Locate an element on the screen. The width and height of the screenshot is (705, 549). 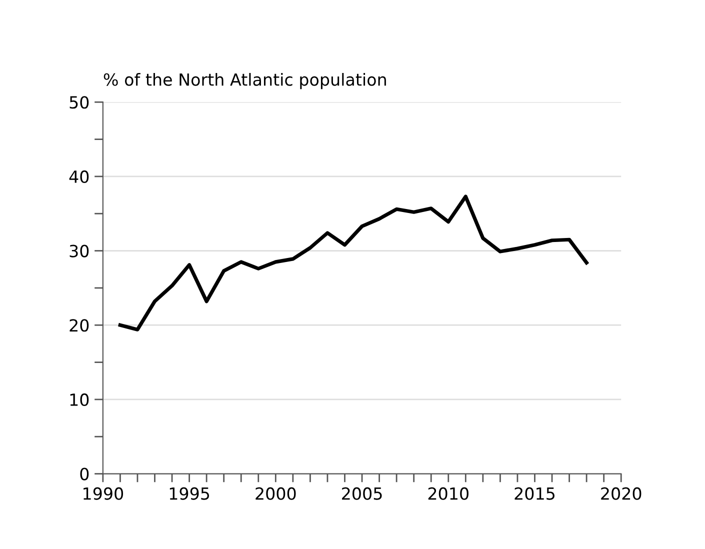
x-tick-label: 2005 is located at coordinates (362, 493).